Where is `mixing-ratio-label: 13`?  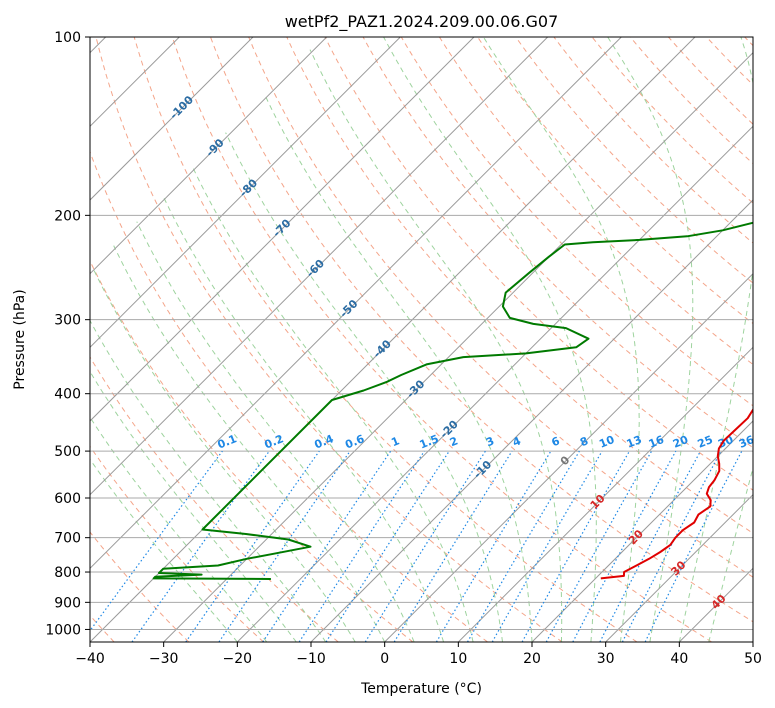
mixing-ratio-label: 13 is located at coordinates (634, 442).